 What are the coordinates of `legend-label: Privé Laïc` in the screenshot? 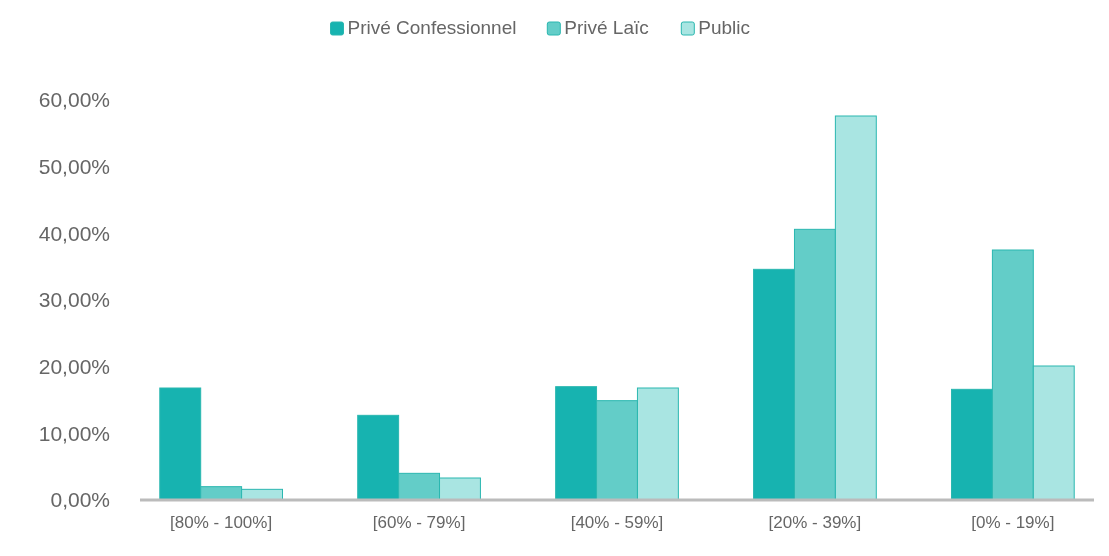 It's located at (606, 27).